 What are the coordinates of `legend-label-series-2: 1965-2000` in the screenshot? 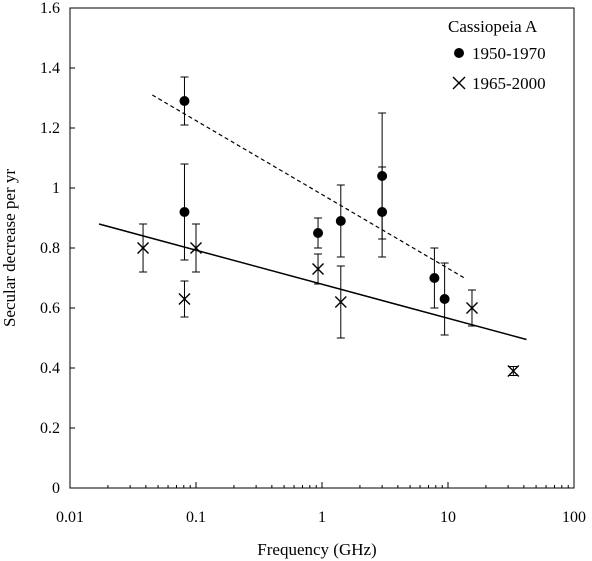 It's located at (509, 83).